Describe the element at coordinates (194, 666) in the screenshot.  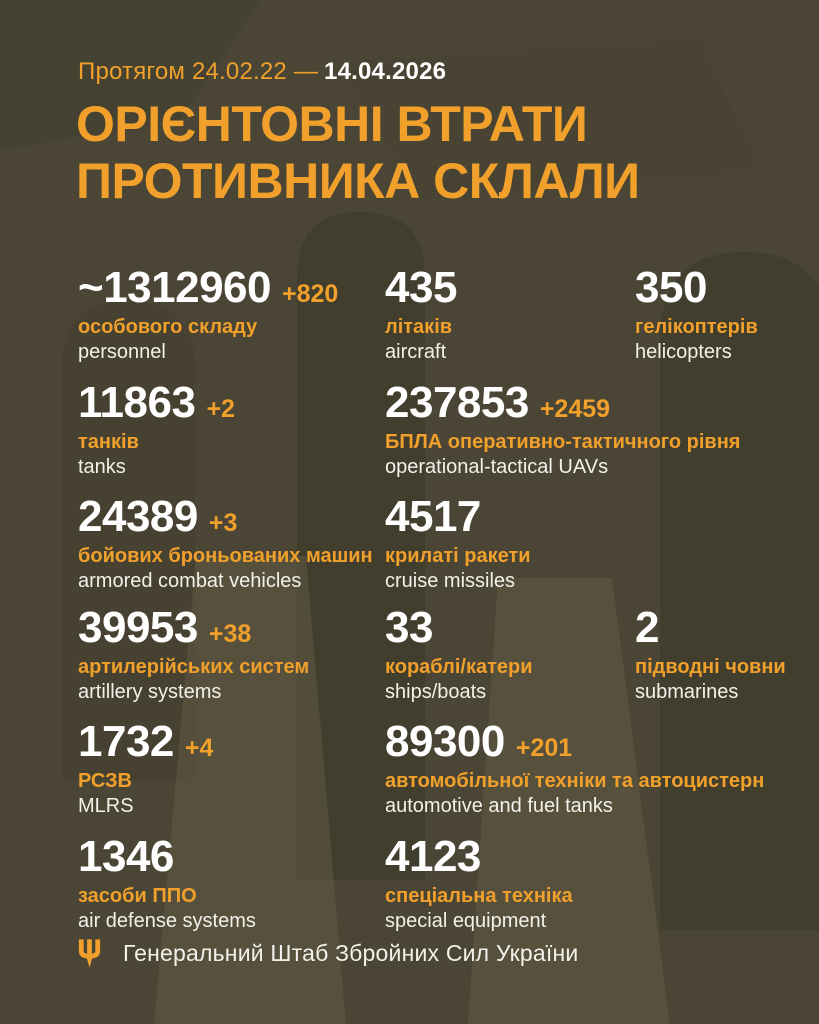
I see `stat-label-uk: артилерійських систем` at that location.